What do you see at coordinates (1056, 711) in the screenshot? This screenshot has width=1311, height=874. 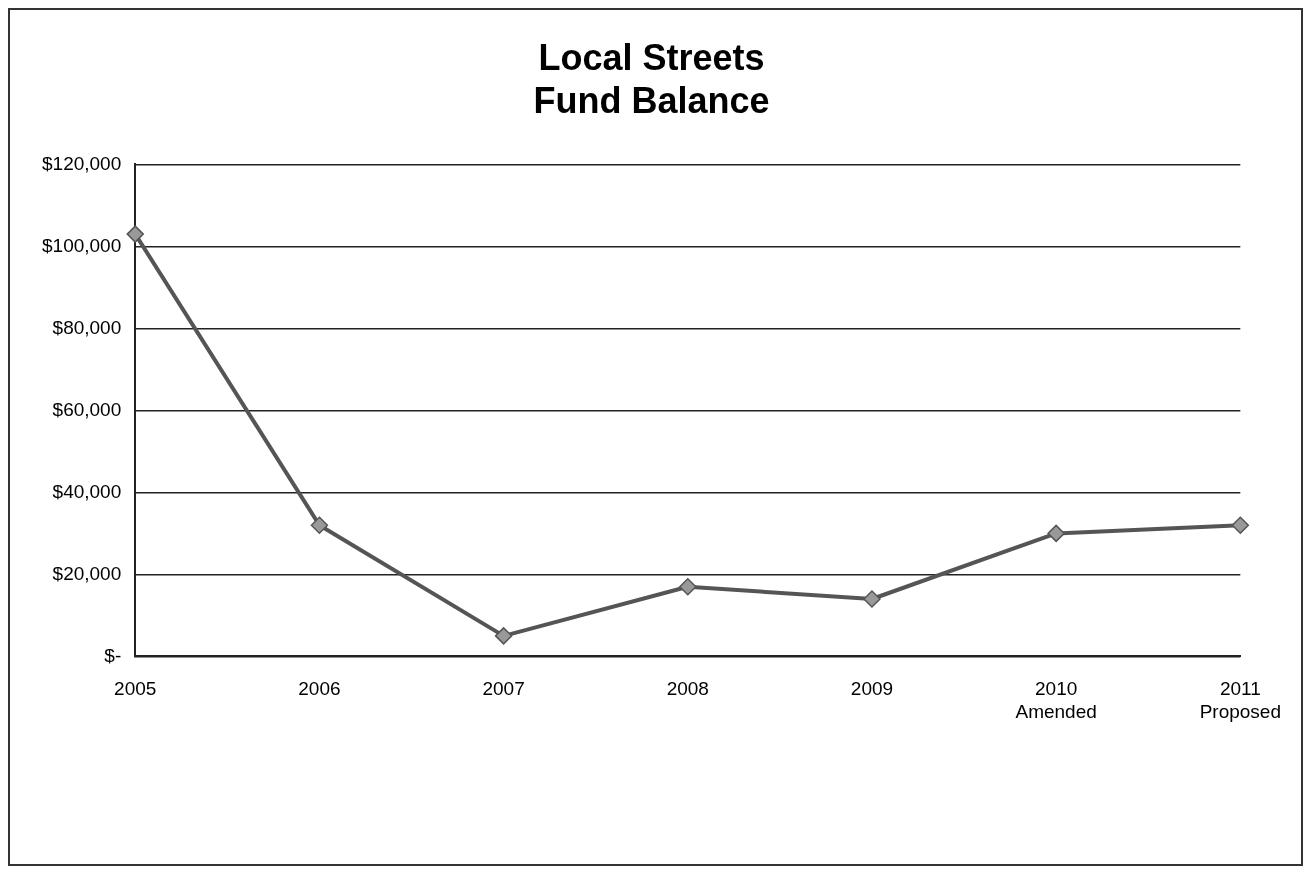 I see `category-label: Amended` at bounding box center [1056, 711].